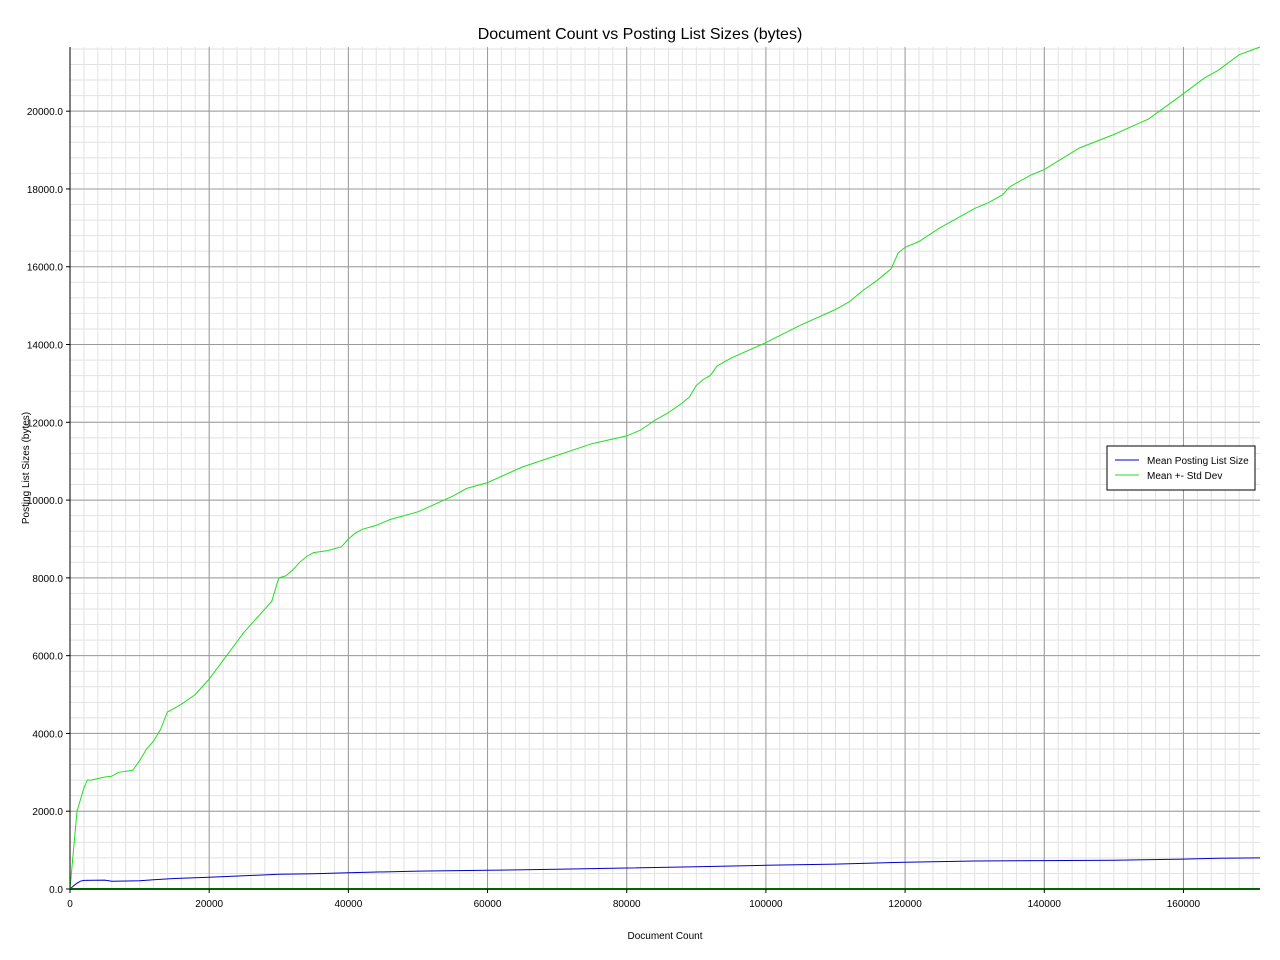 This screenshot has width=1280, height=960. I want to click on y-tick-label: 14000.0, so click(45, 346).